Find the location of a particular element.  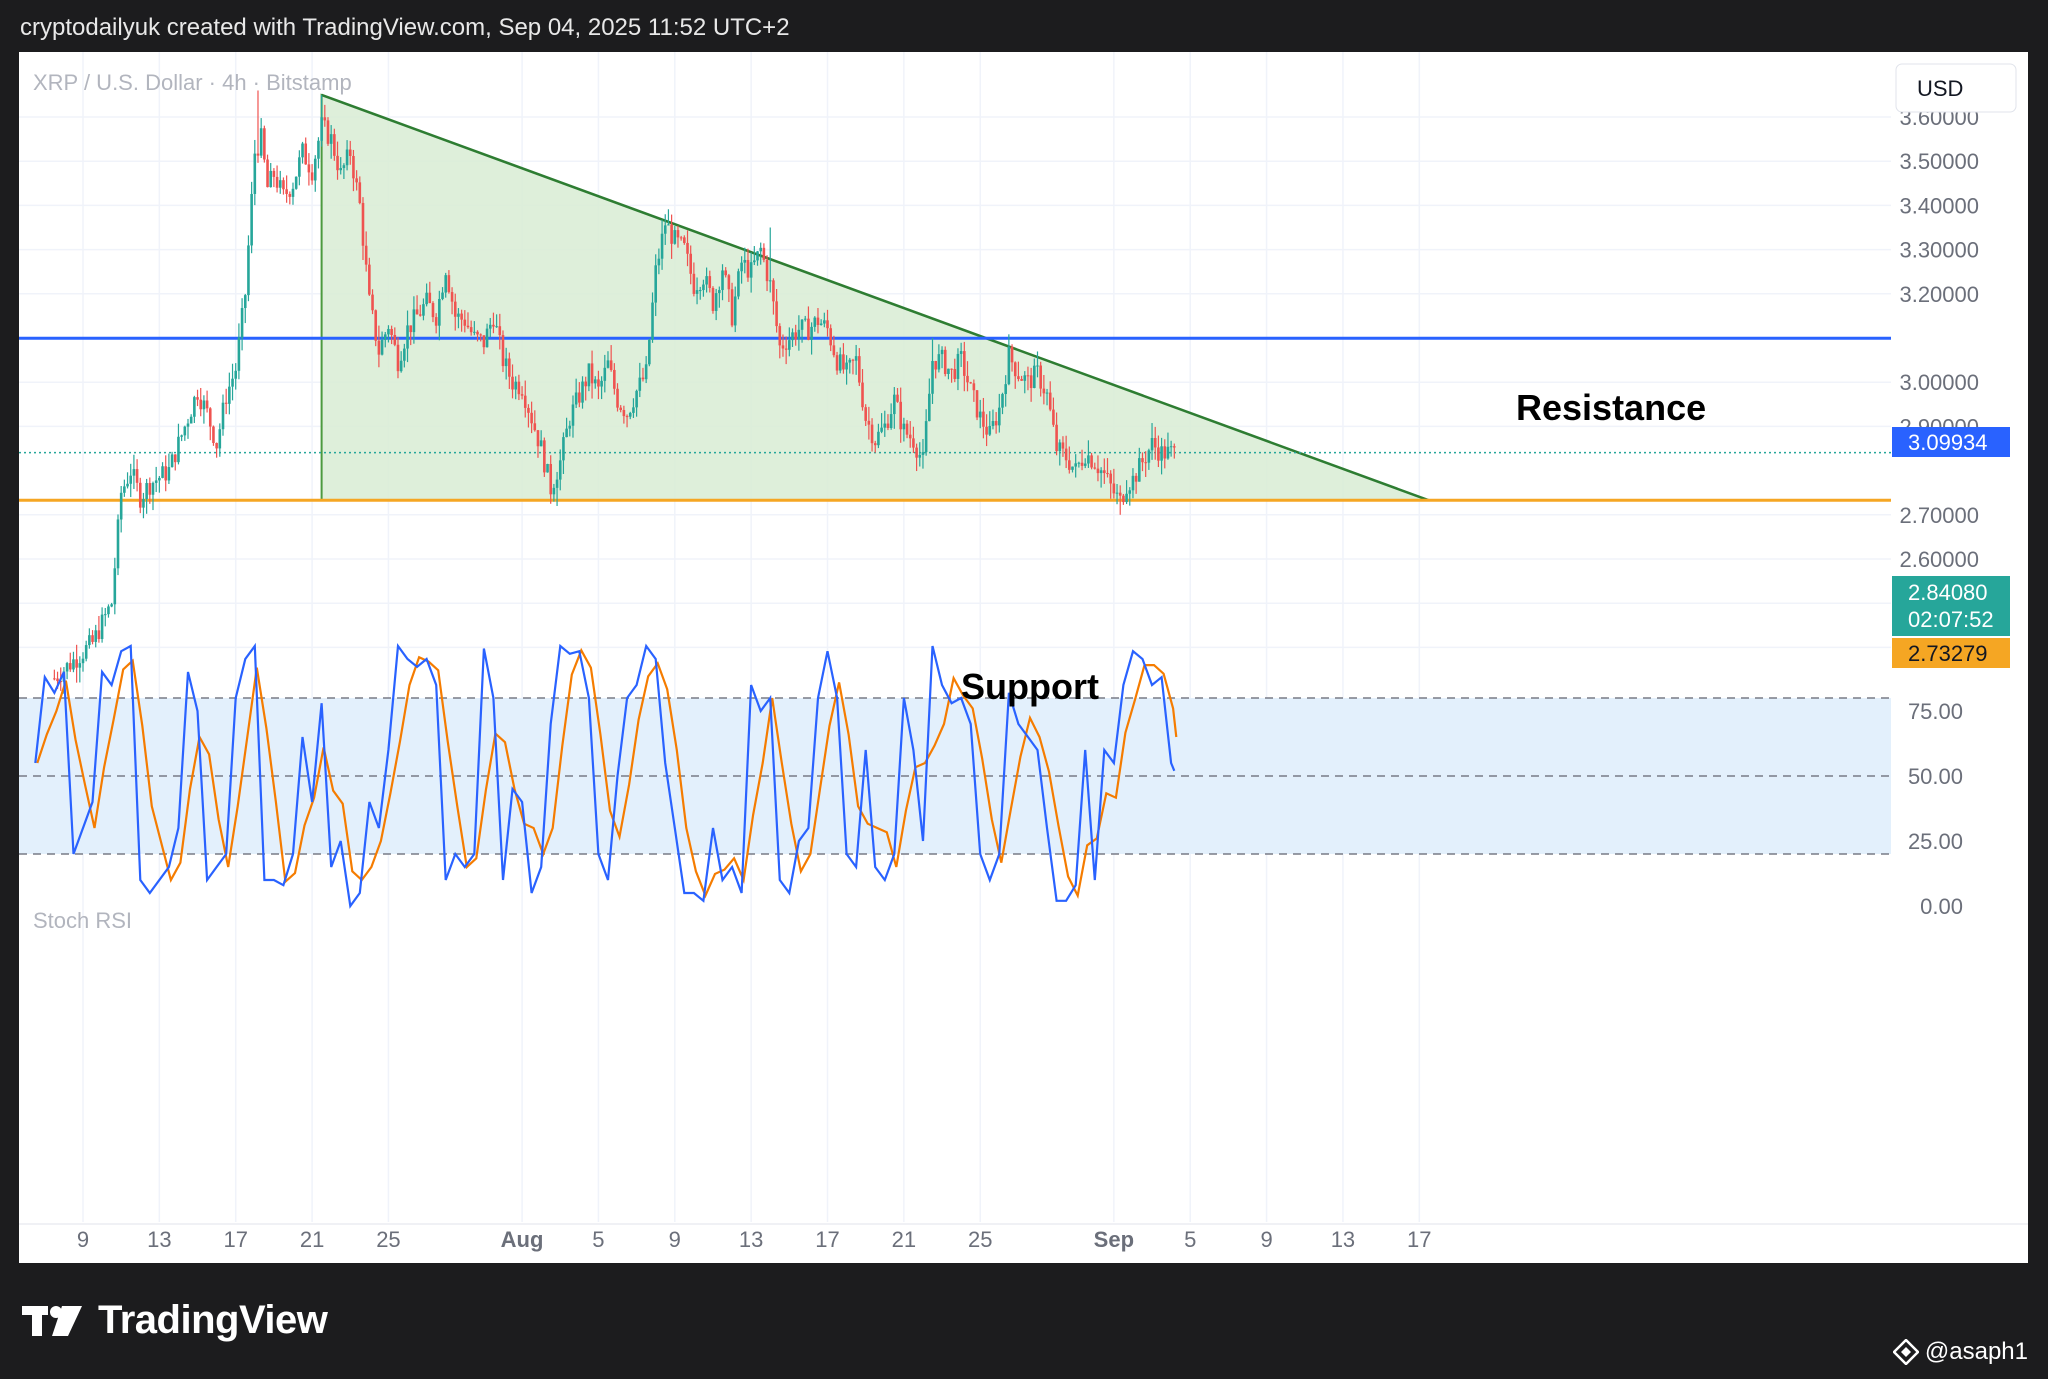

currency-button-bg is located at coordinates (1956, 88).